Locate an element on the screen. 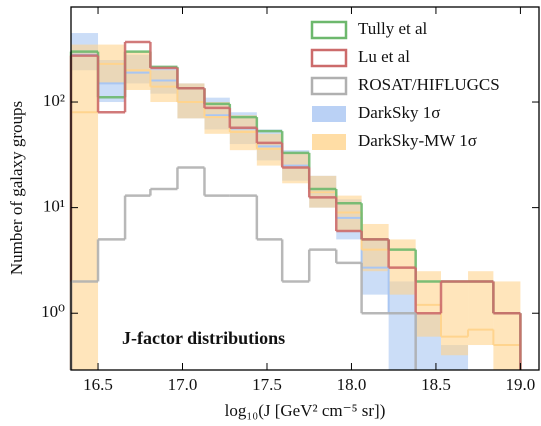  y-tick-label: 10⁰ is located at coordinates (53, 311).